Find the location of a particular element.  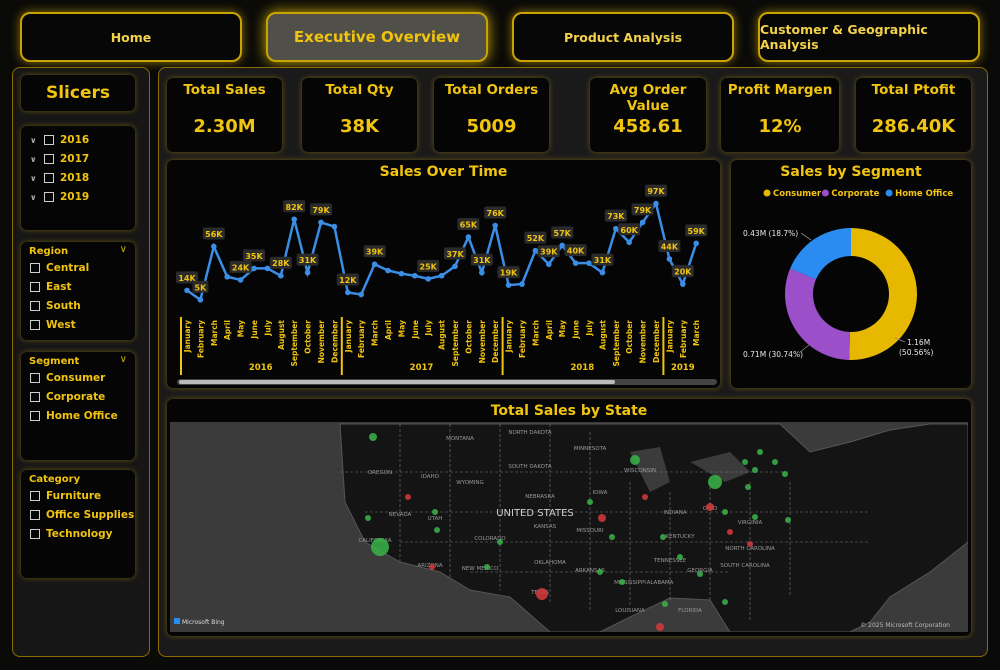

scrollbar-thumb is located at coordinates (397, 382).